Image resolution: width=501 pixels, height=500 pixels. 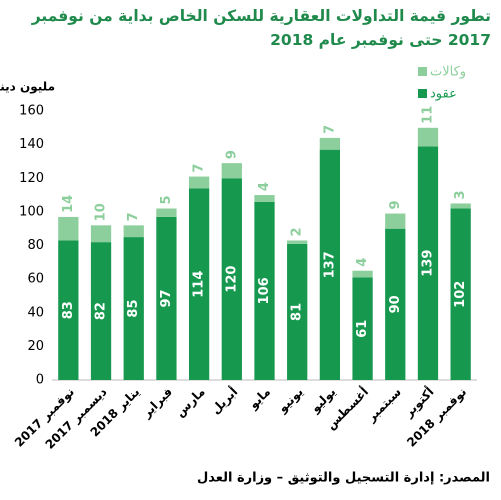 I want to click on value-label: 120, so click(x=231, y=279).